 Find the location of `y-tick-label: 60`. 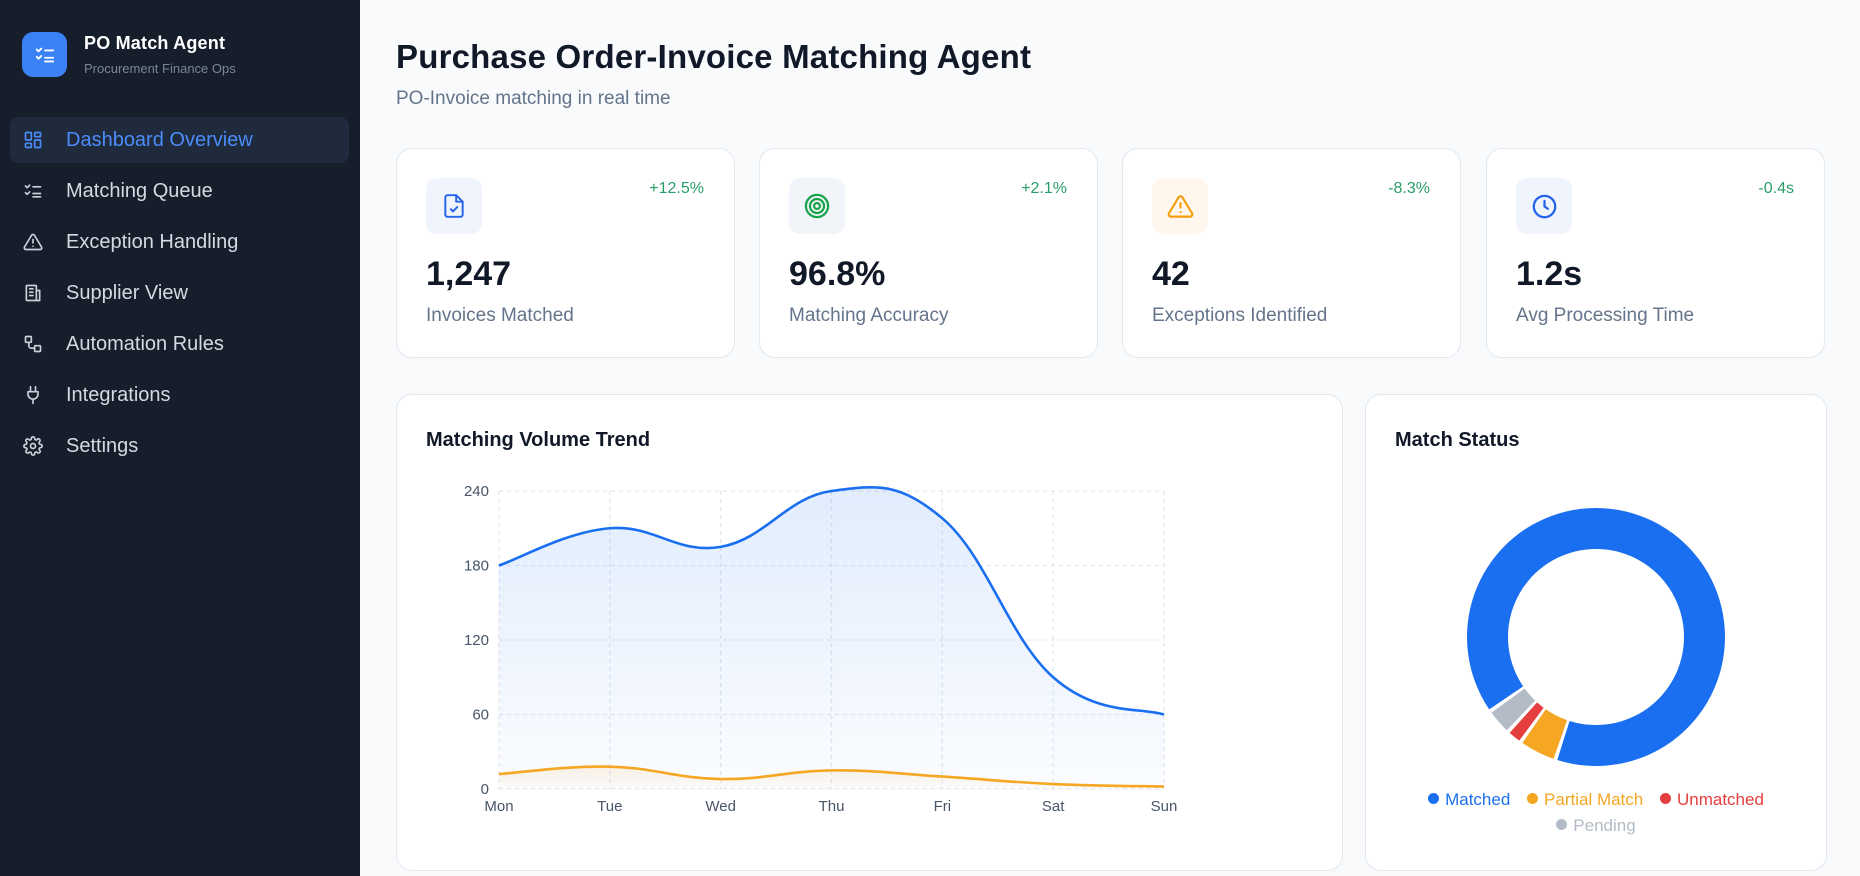

y-tick-label: 60 is located at coordinates (480, 715).